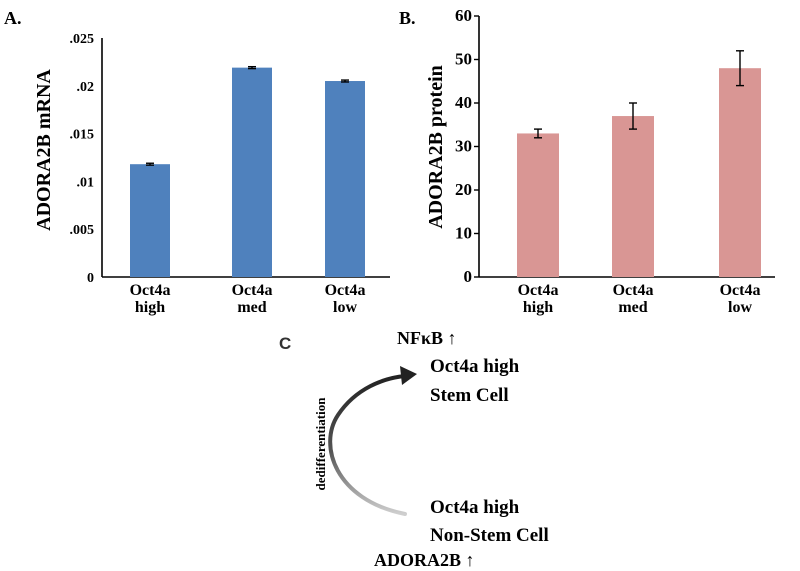 The image size is (800, 571). What do you see at coordinates (632, 307) in the screenshot?
I see `panel-b-x-tick-label: med` at bounding box center [632, 307].